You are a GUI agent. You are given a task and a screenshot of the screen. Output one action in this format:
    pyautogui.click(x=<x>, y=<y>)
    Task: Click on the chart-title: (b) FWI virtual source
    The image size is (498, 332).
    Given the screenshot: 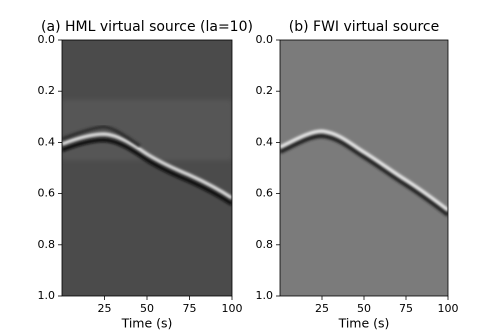 What is the action you would take?
    pyautogui.click(x=364, y=27)
    